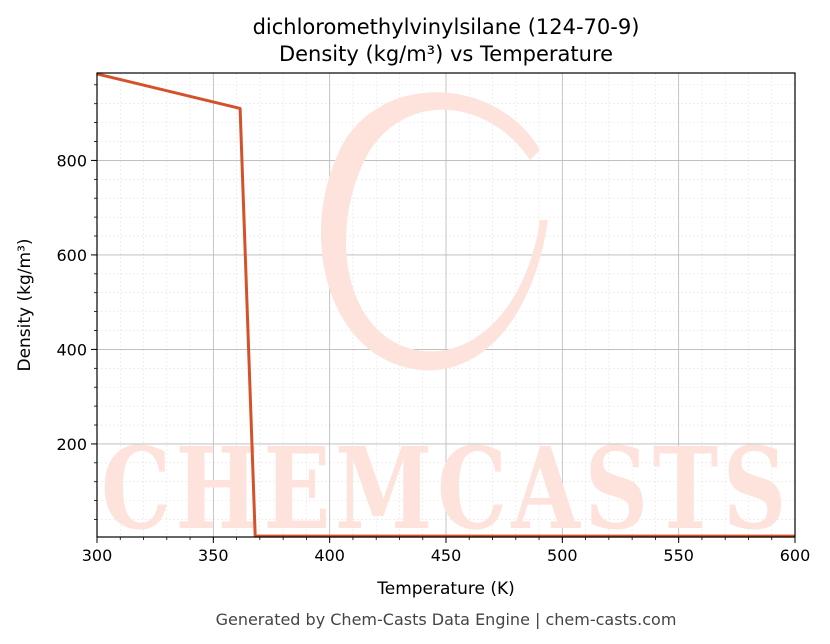 Image resolution: width=830 pixels, height=644 pixels. What do you see at coordinates (445, 589) in the screenshot?
I see `x-axis-label: Temperature (K)` at bounding box center [445, 589].